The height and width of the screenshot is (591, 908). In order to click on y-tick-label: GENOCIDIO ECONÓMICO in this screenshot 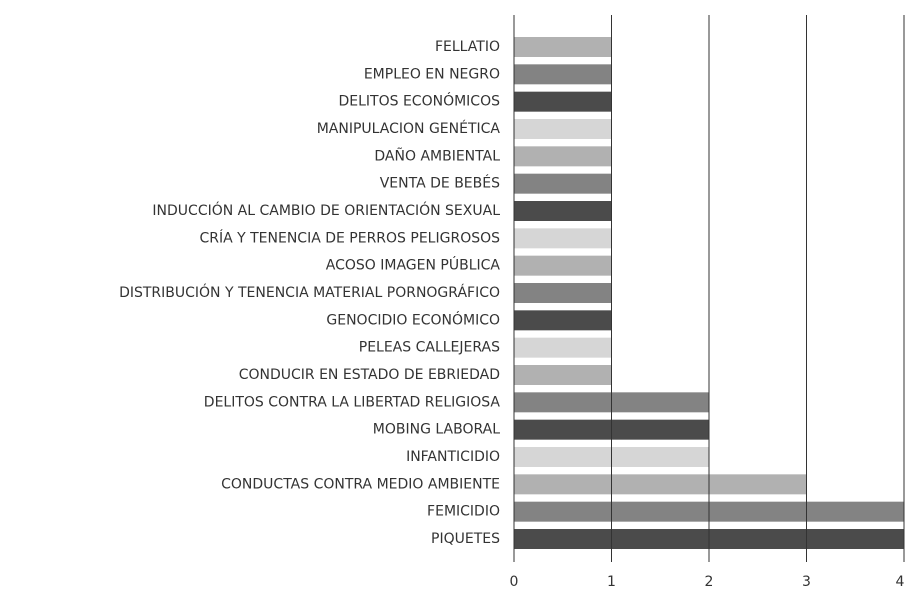, I will do `click(413, 319)`.